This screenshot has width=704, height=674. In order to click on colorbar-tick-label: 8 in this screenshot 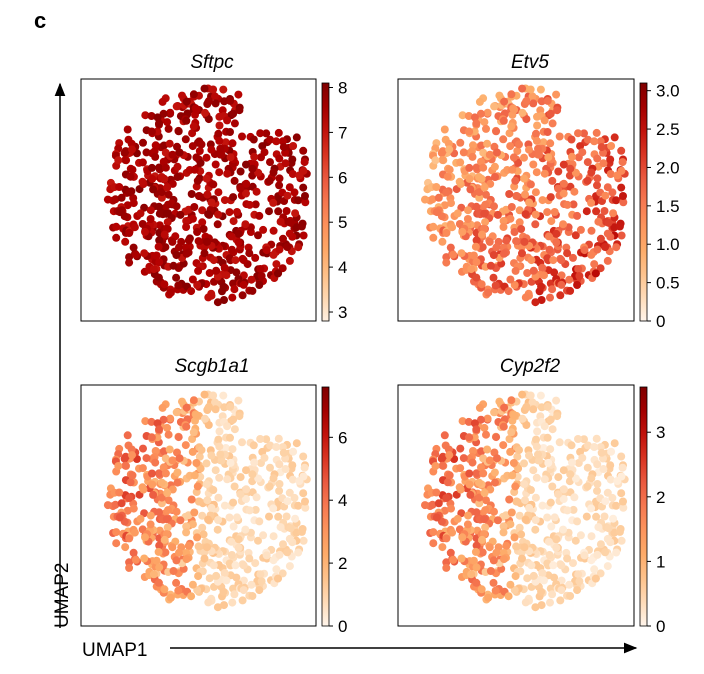, I will do `click(342, 87)`.